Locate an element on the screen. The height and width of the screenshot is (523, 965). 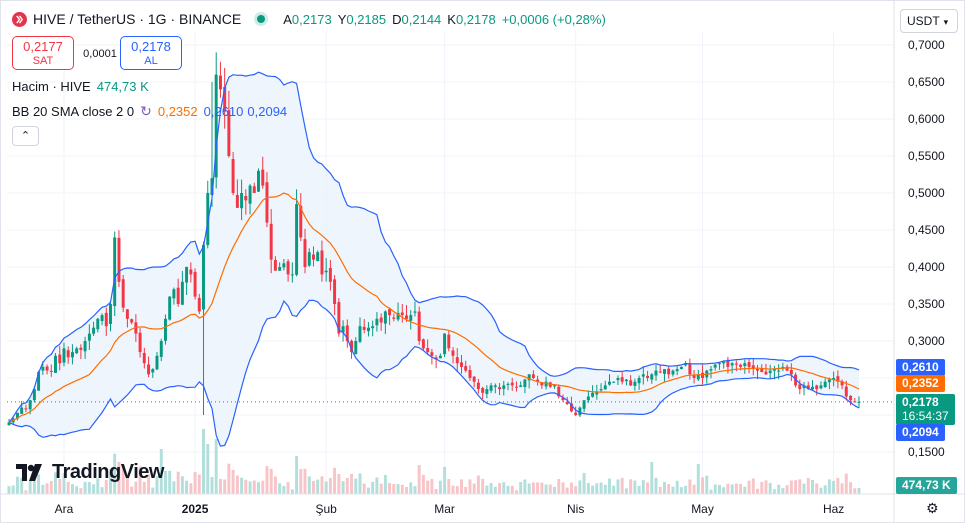
x-tick-label: Nis is located at coordinates (575, 509).